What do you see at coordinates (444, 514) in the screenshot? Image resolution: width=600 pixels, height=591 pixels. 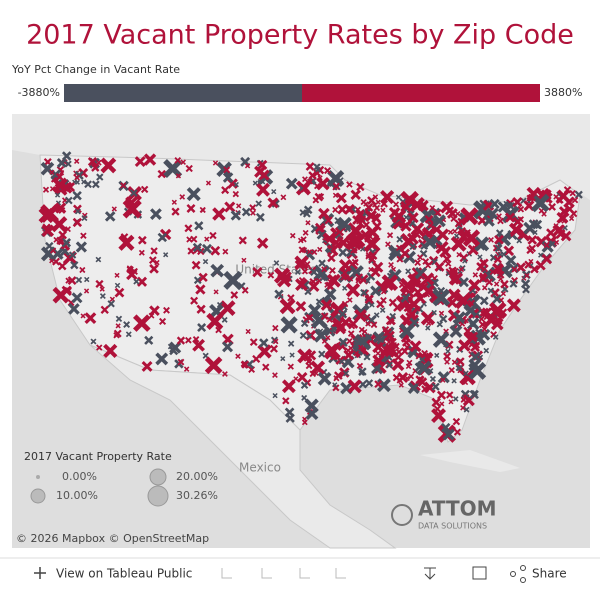 I see `logo: ATTOM DATA SOLUTIONS` at bounding box center [444, 514].